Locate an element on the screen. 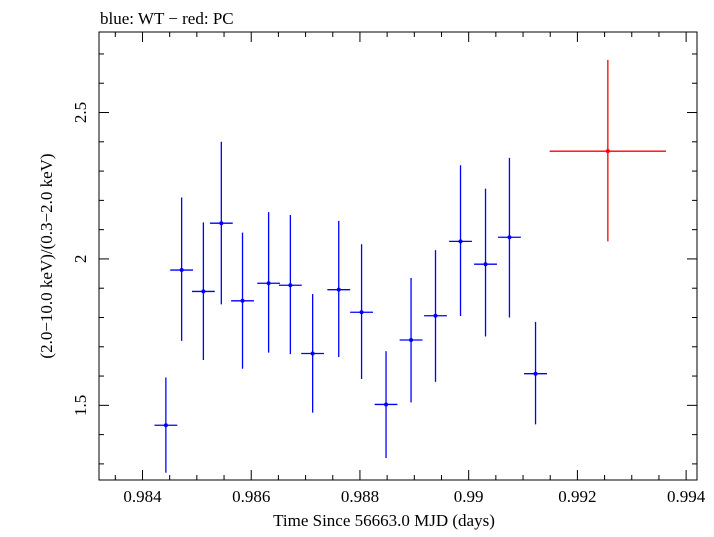 The width and height of the screenshot is (714, 537). x-tick-label: 0.994 is located at coordinates (686, 496).